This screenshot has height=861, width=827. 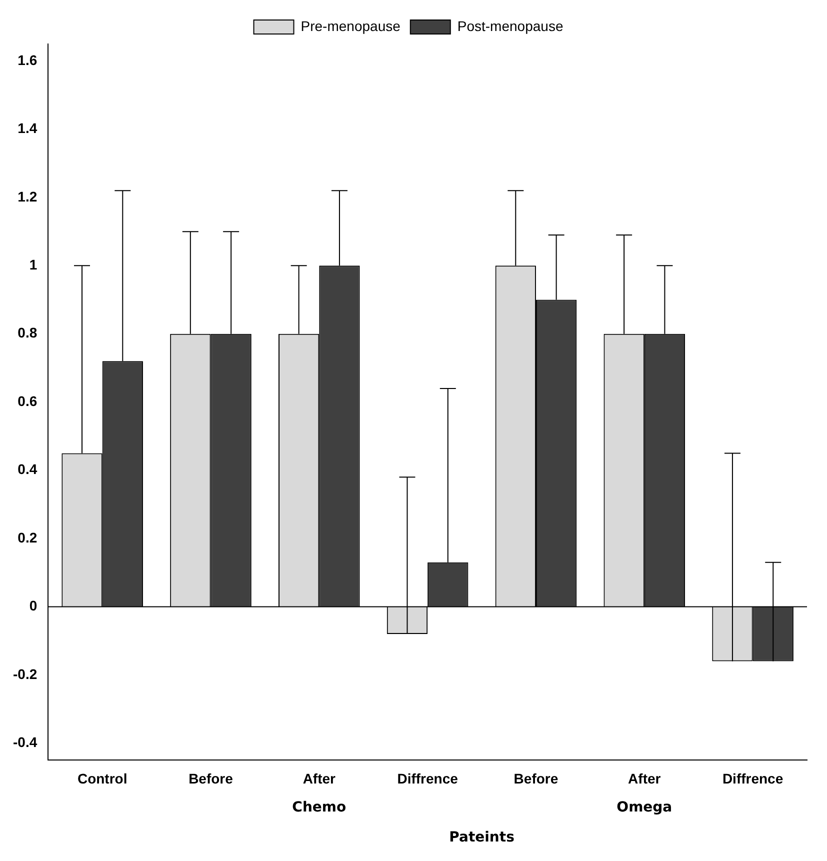 What do you see at coordinates (28, 196) in the screenshot?
I see `y-tick-label: 1.2` at bounding box center [28, 196].